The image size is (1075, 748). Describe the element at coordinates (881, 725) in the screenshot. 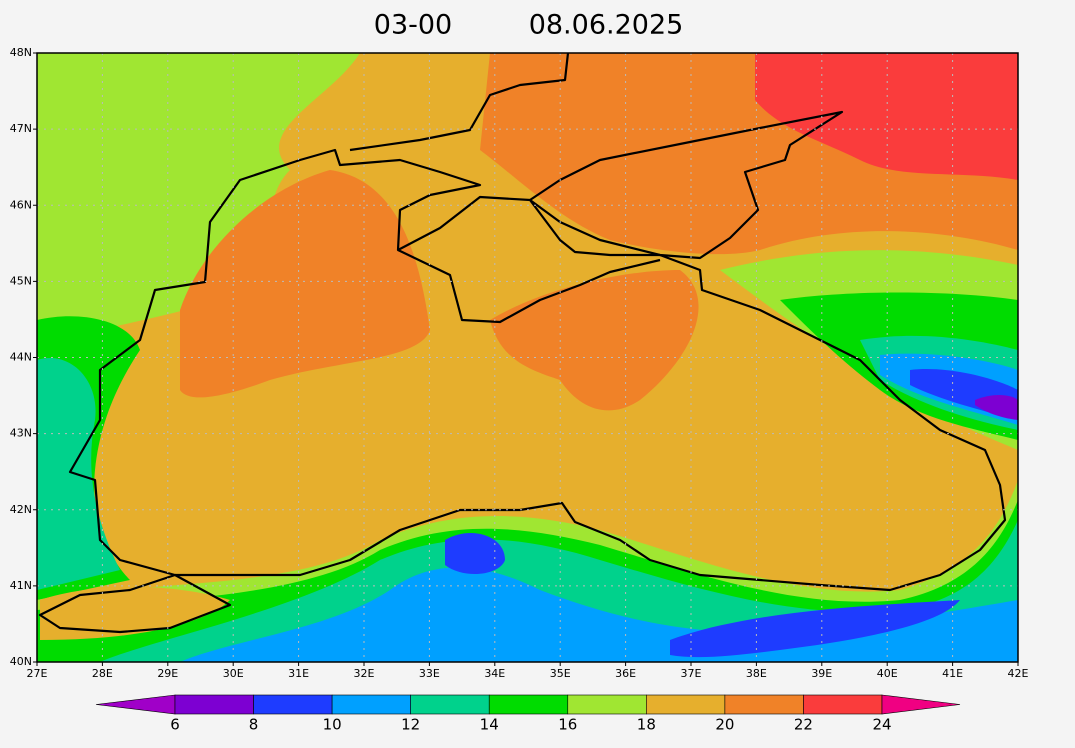

I see `colorbar-label: 24` at that location.